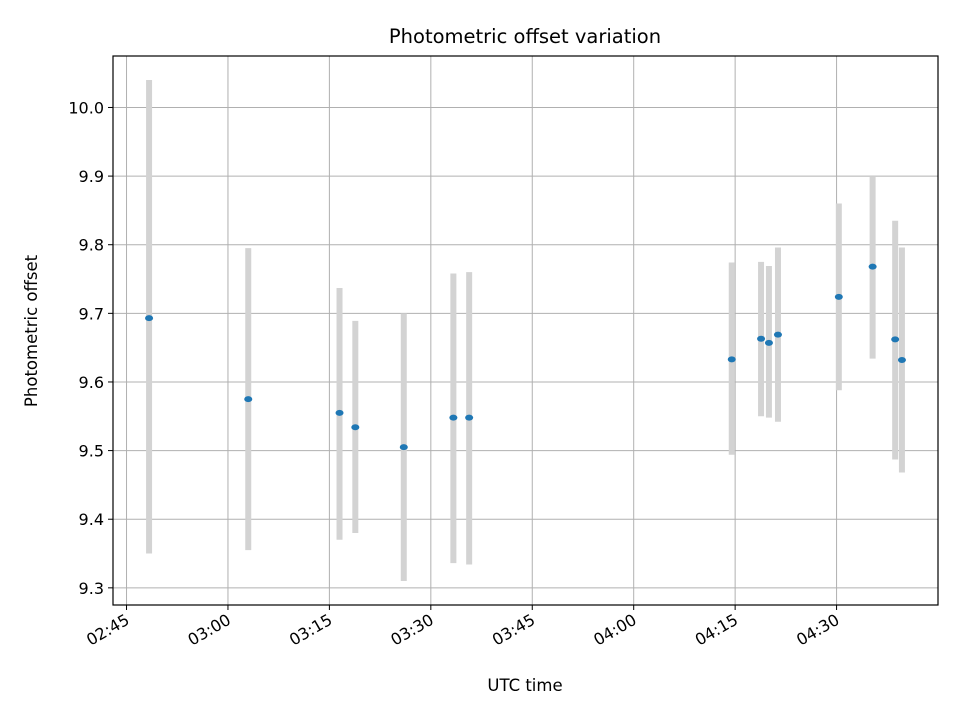  I want to click on x-axis-label: UTC time, so click(524, 685).